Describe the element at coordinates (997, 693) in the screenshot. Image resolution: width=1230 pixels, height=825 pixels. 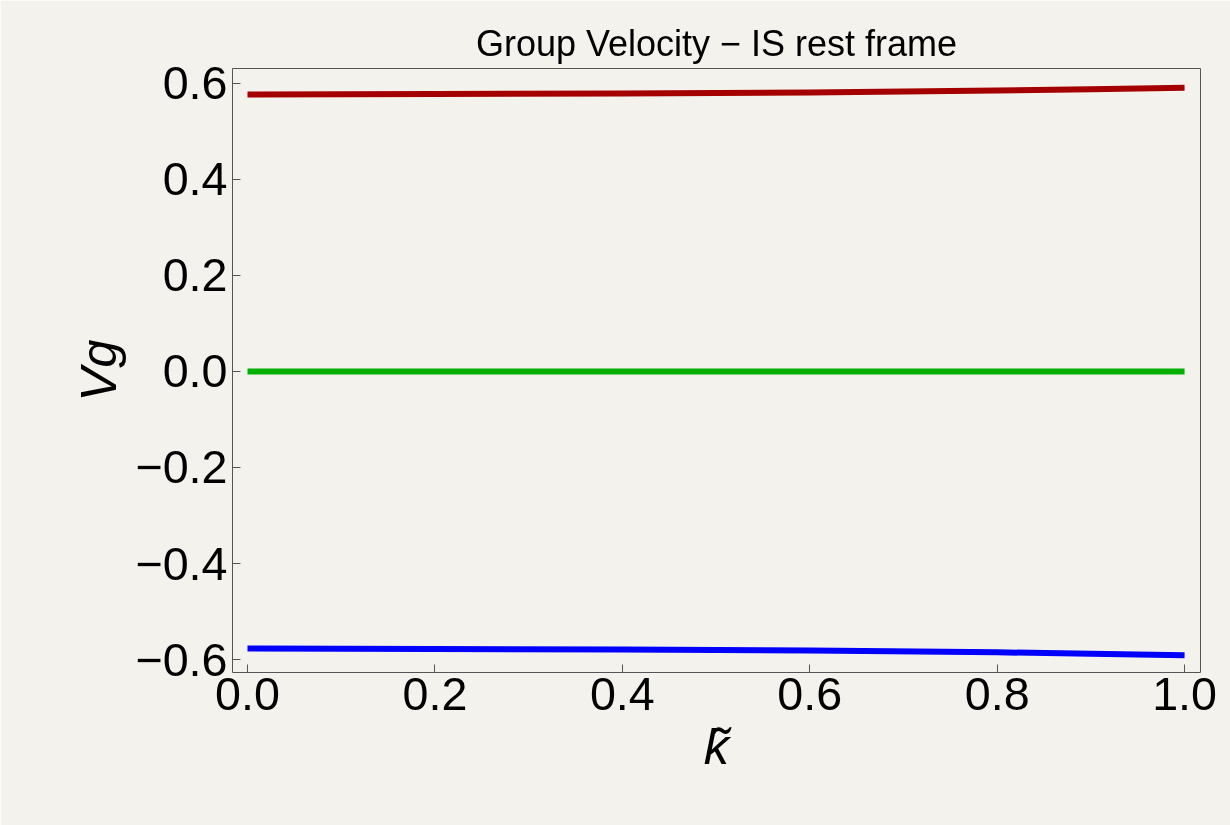
I see `x-tick-label: 0.8` at that location.